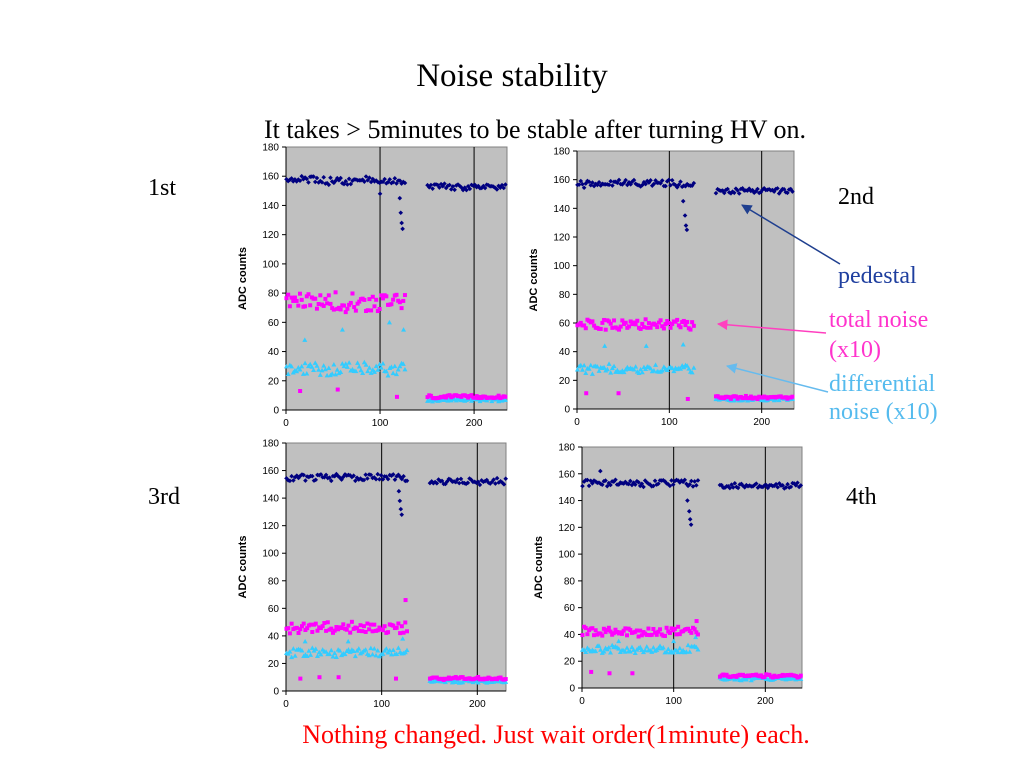 The height and width of the screenshot is (768, 1024). I want to click on run-label-1st: 1st, so click(162, 188).